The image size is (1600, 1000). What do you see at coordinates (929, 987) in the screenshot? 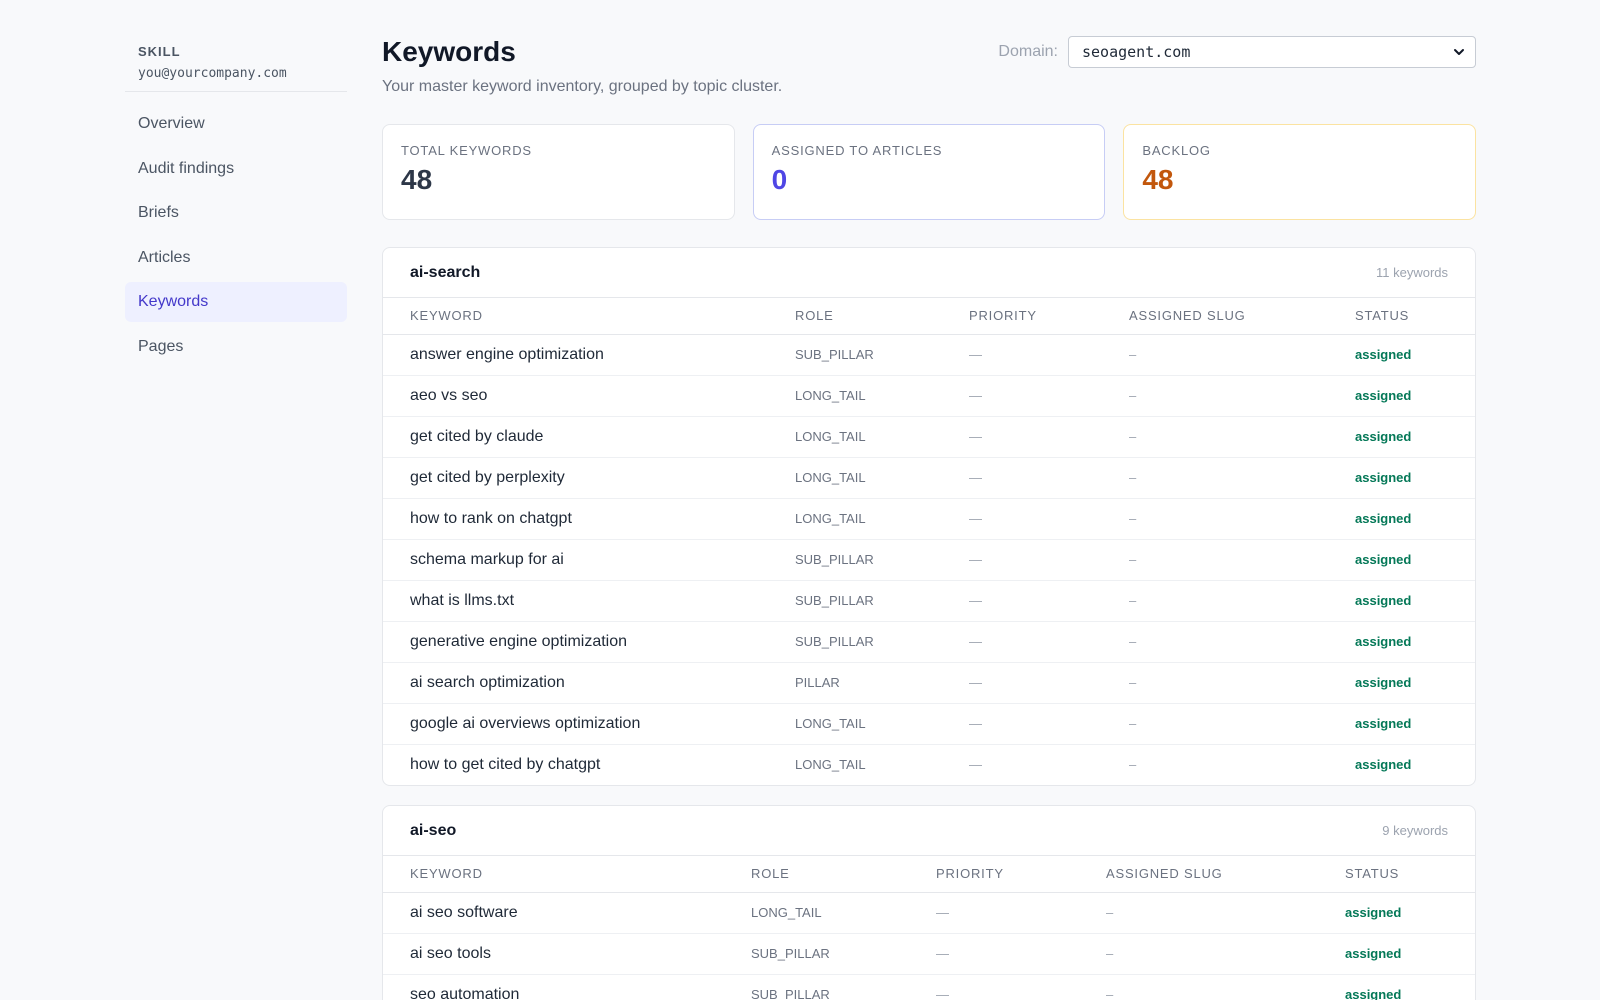
I see `table-row: seo automation SUB_PILLAR — – assigned` at bounding box center [929, 987].